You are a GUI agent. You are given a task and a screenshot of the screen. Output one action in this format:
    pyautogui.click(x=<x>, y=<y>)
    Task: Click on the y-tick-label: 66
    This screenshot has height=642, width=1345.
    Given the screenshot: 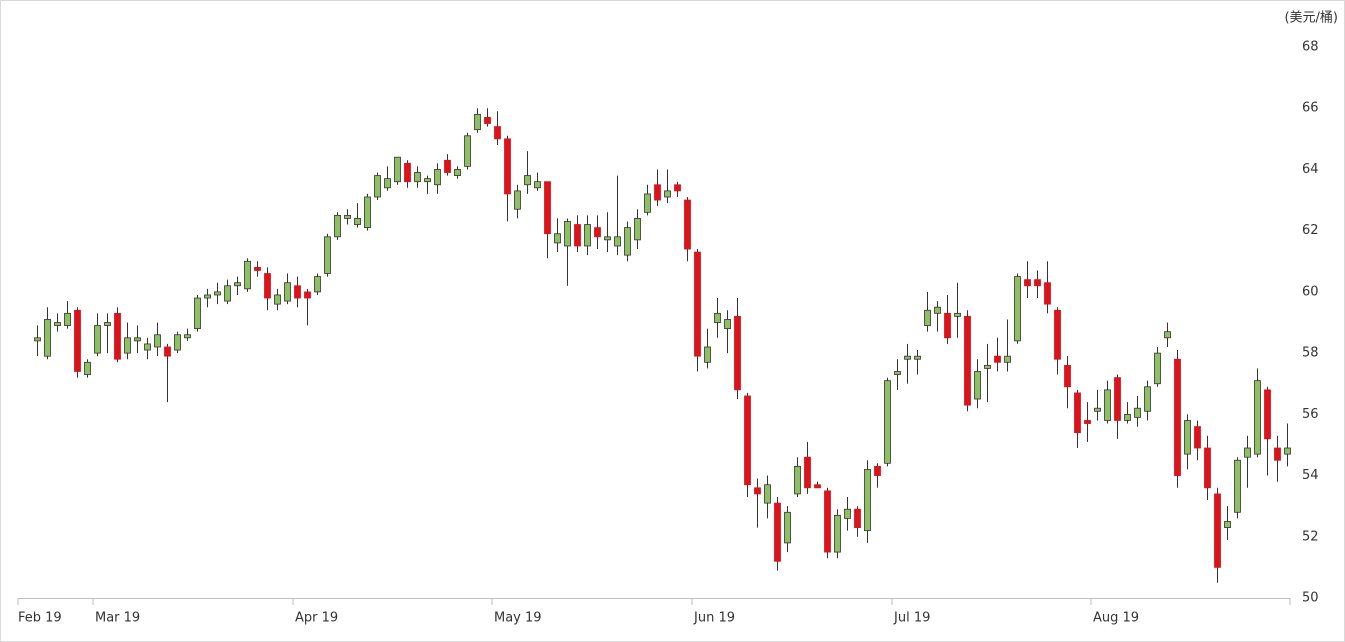 What is the action you would take?
    pyautogui.click(x=1310, y=108)
    